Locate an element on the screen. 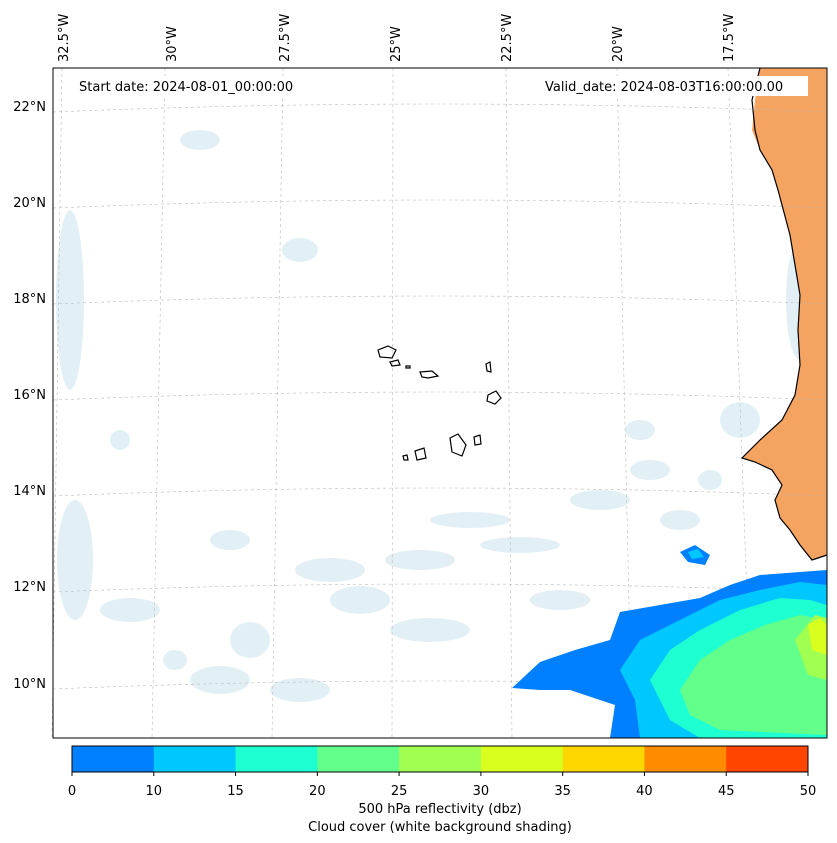  island-maio is located at coordinates (477, 440).